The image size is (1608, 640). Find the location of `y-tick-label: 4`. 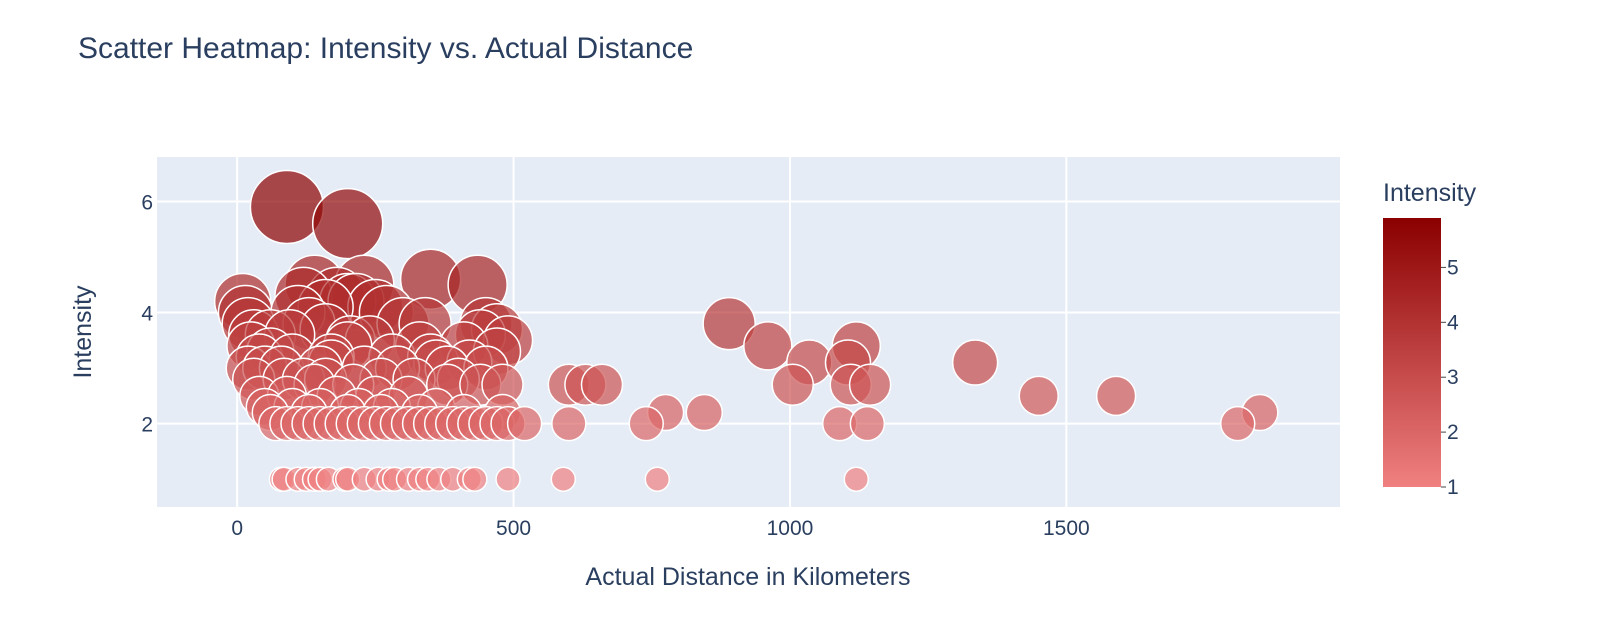

y-tick-label: 4 is located at coordinates (147, 314).